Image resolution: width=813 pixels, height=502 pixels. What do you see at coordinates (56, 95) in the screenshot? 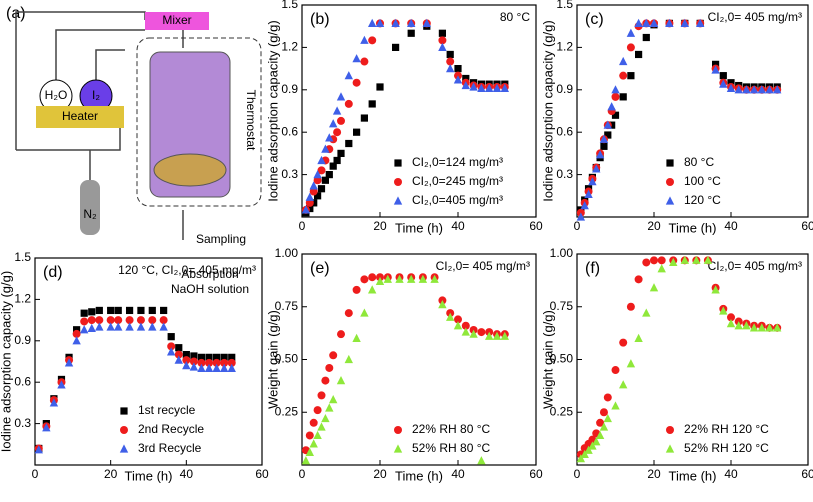
I see `h2o-label: H₂O` at bounding box center [56, 95].